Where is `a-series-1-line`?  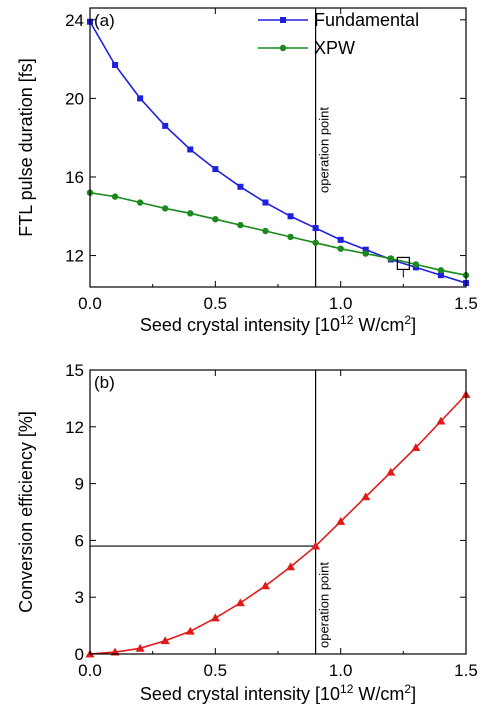
a-series-1-line is located at coordinates (278, 233).